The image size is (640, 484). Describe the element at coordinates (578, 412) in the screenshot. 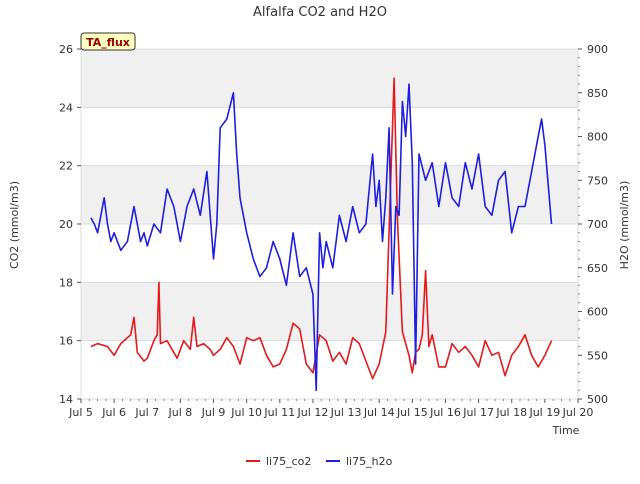

I see `x-tick-label: Jul 20` at that location.